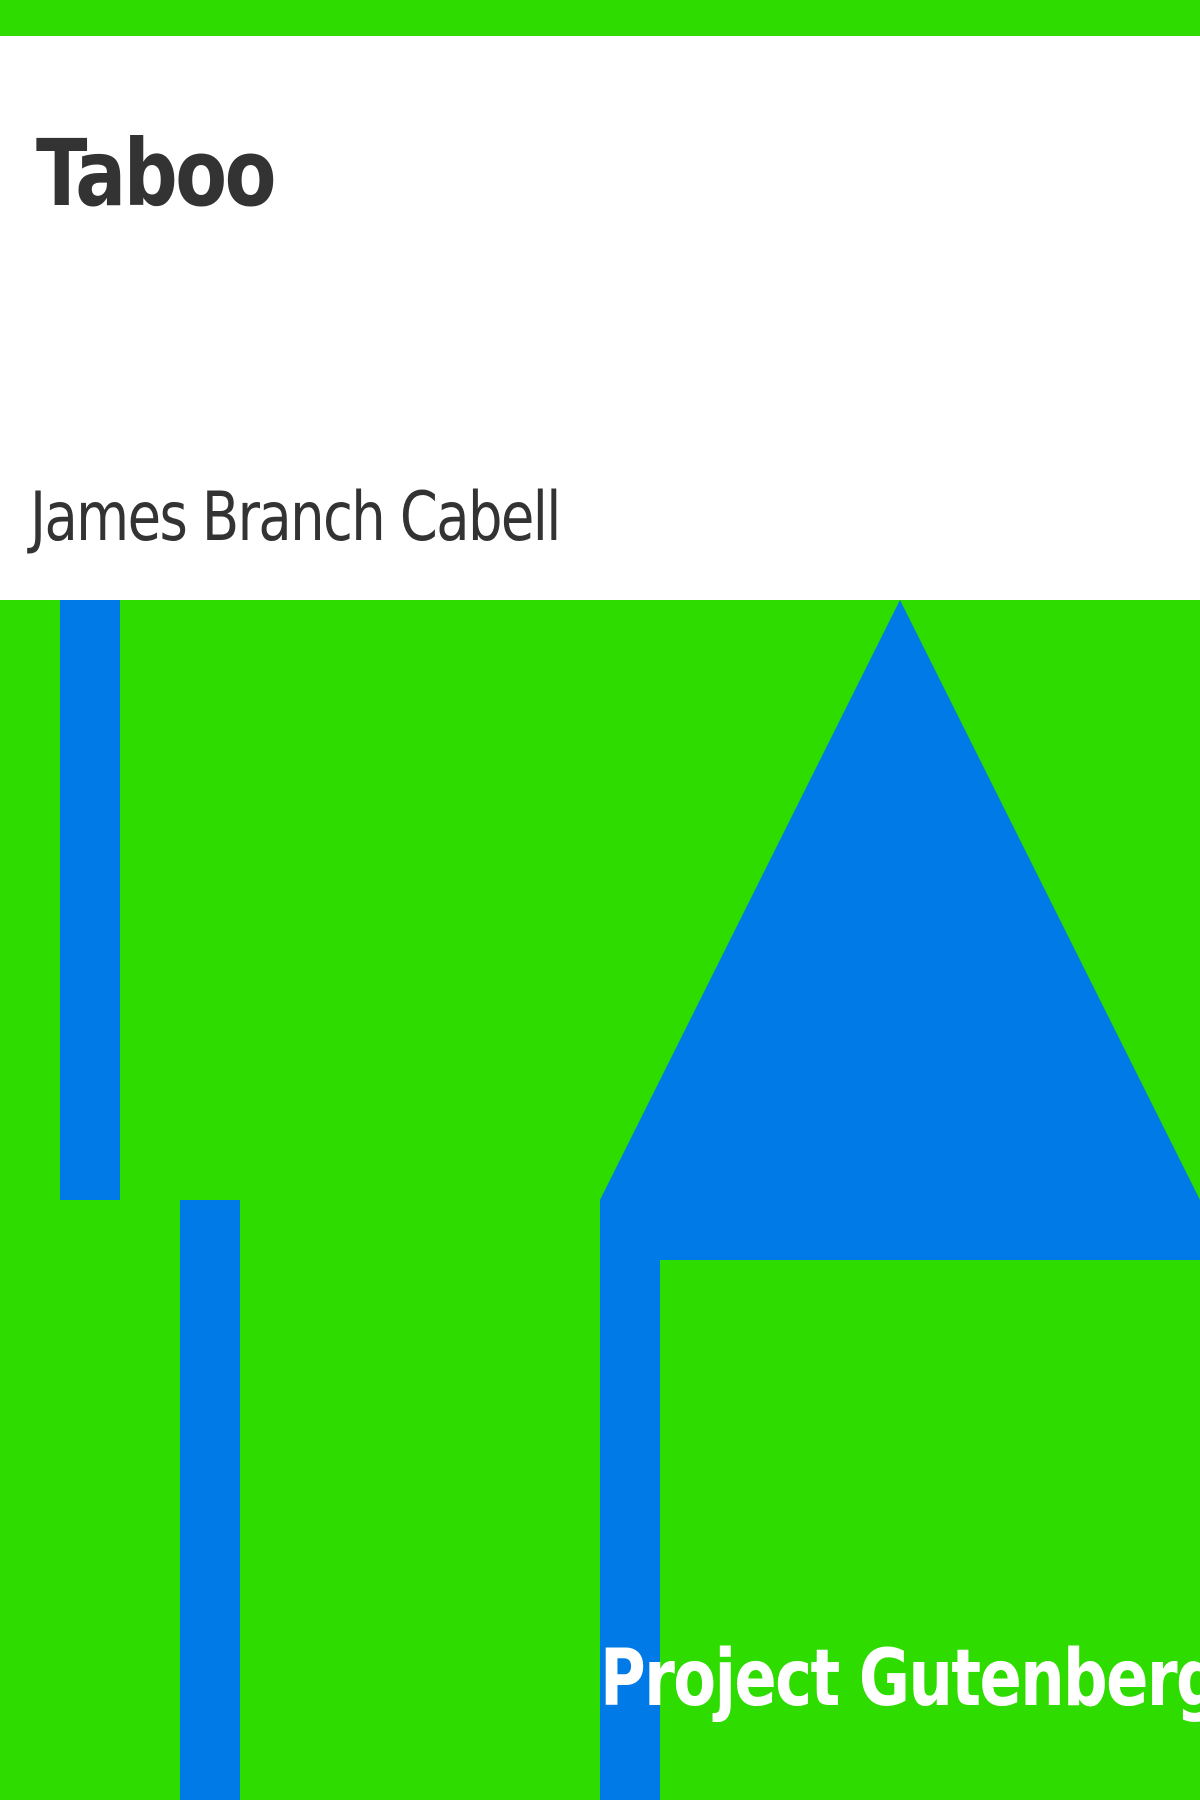 The image size is (1200, 1800). Describe the element at coordinates (210, 1500) in the screenshot. I see `left-lower-bar` at that location.